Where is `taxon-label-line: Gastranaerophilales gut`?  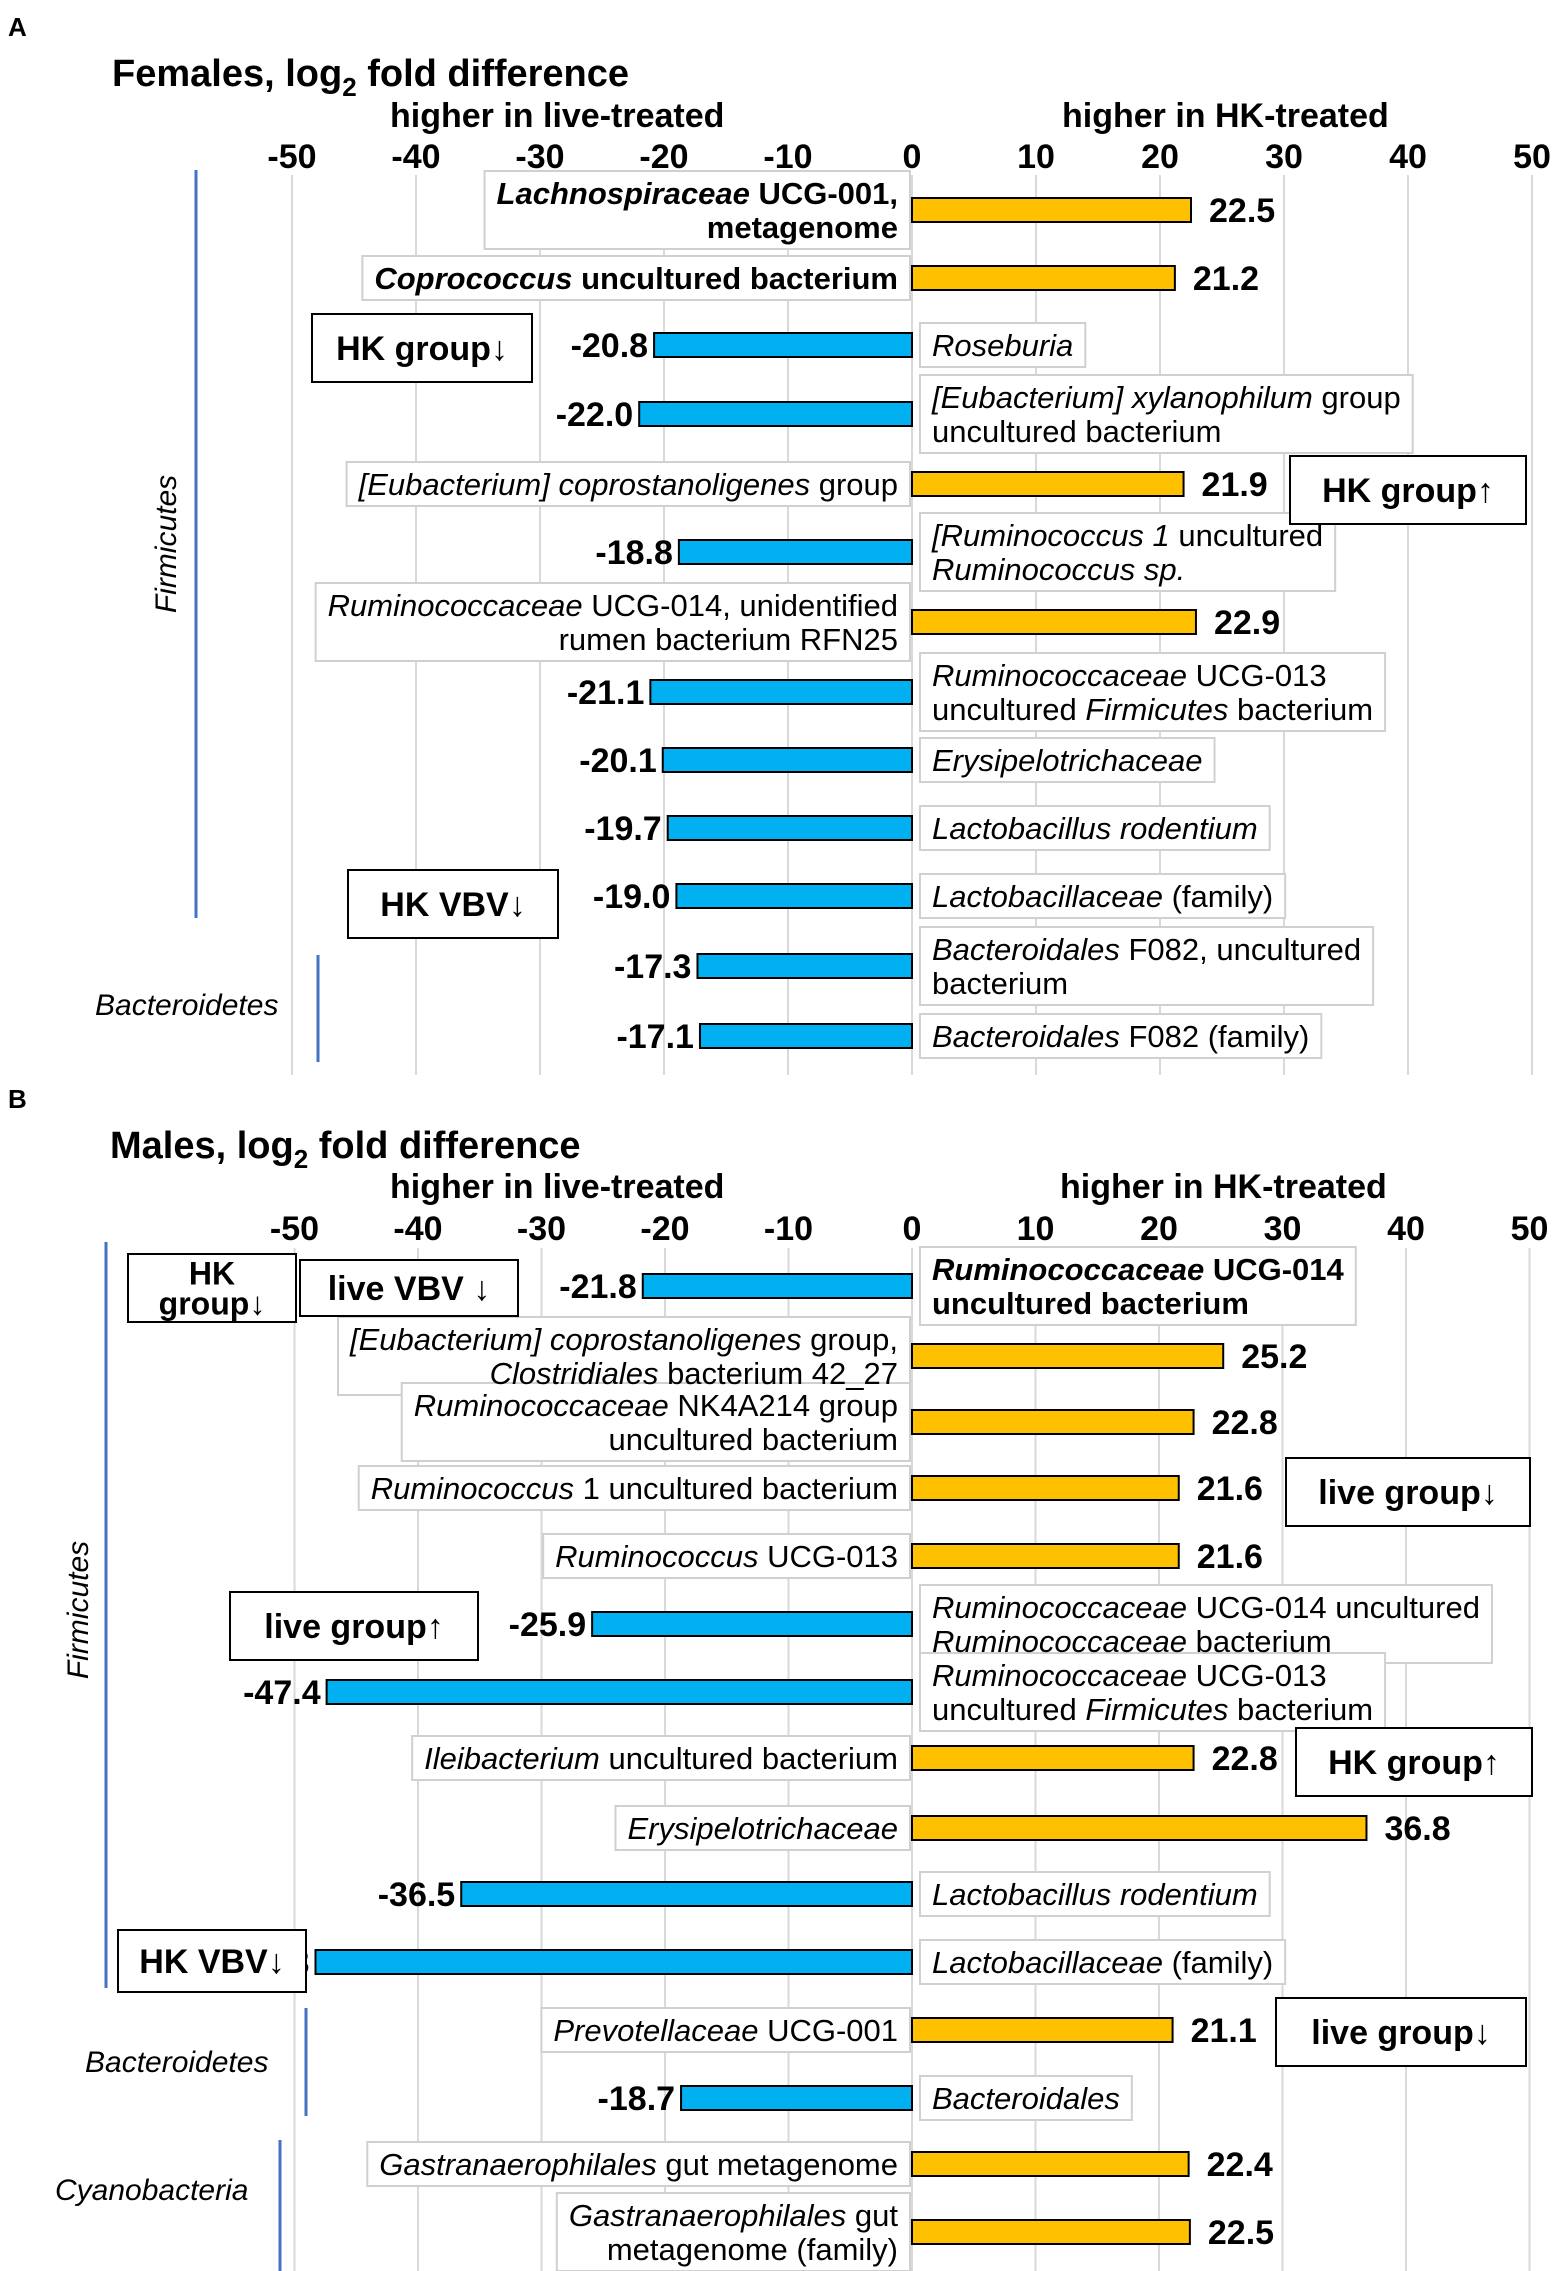 taxon-label-line: Gastranaerophilales gut is located at coordinates (734, 2215).